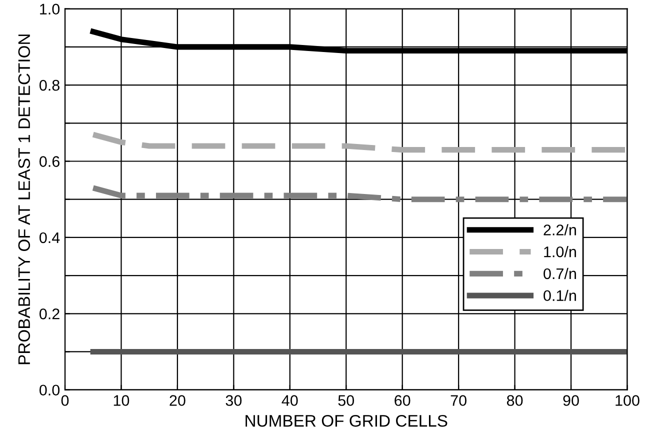 This screenshot has width=650, height=443. Describe the element at coordinates (514, 400) in the screenshot. I see `x-tick-label: 80` at that location.